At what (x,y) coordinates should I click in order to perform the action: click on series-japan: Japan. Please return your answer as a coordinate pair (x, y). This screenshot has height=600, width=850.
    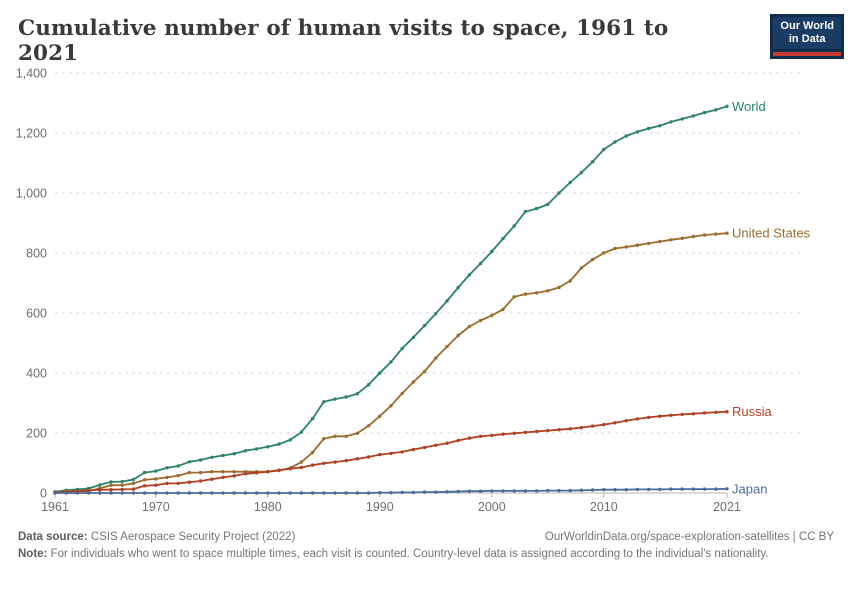
    Looking at the image, I should click on (410, 488).